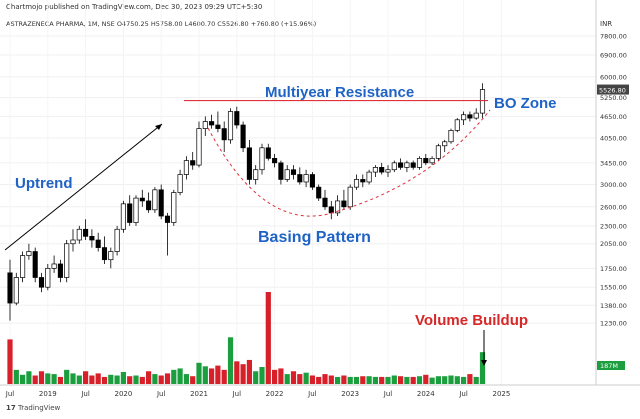  I want to click on time-tick-label: 2021, so click(199, 394).